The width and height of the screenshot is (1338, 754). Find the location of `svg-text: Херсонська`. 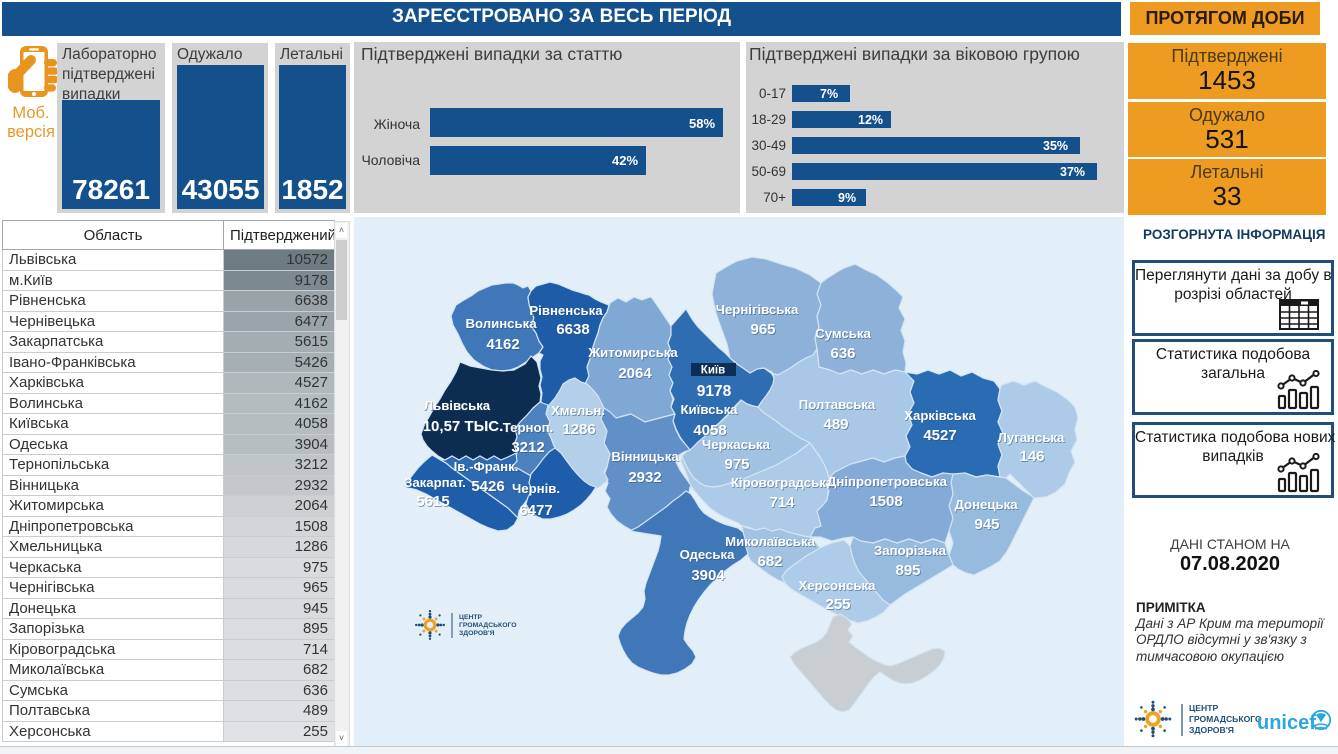

svg-text: Херсонська is located at coordinates (838, 585).